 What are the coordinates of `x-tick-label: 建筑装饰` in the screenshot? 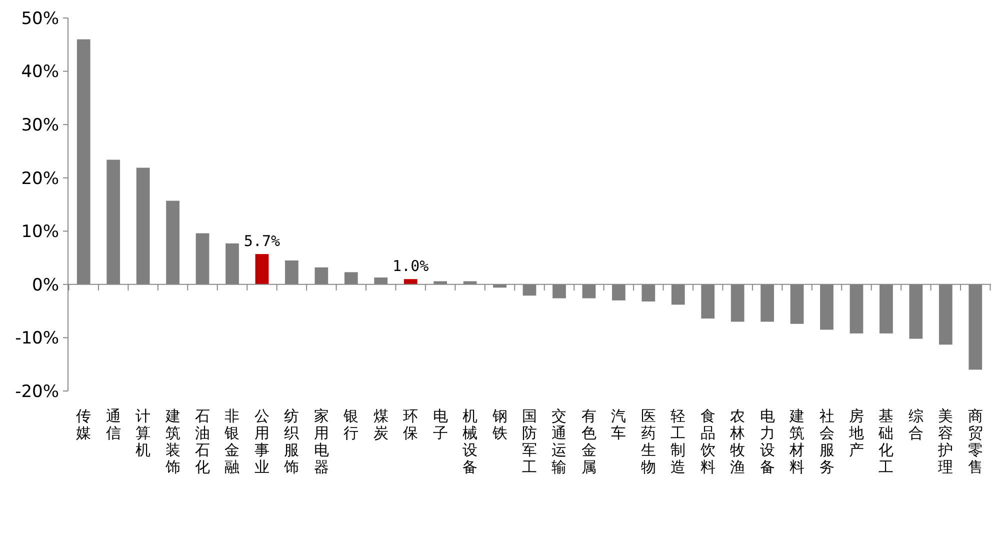 It's located at (172, 441).